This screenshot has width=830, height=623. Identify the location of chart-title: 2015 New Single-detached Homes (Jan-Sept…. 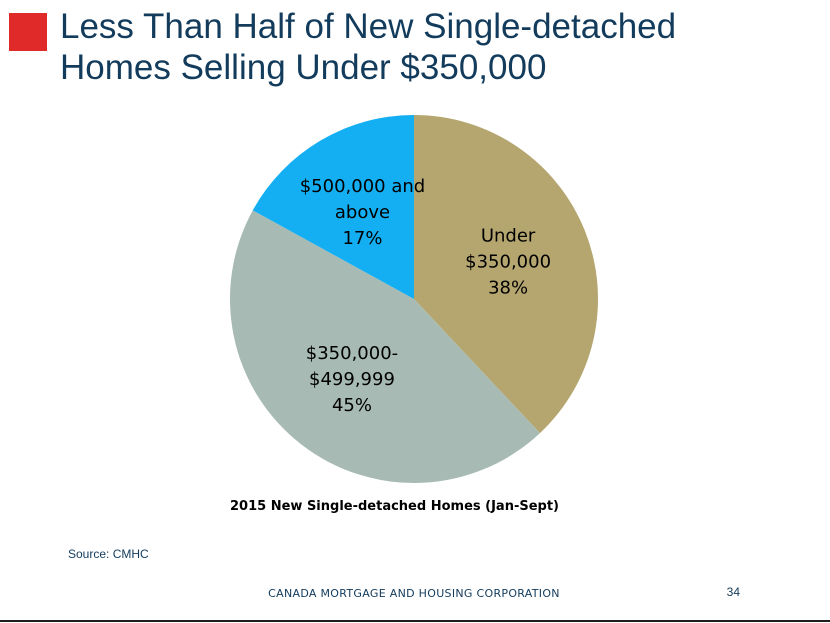
(394, 506).